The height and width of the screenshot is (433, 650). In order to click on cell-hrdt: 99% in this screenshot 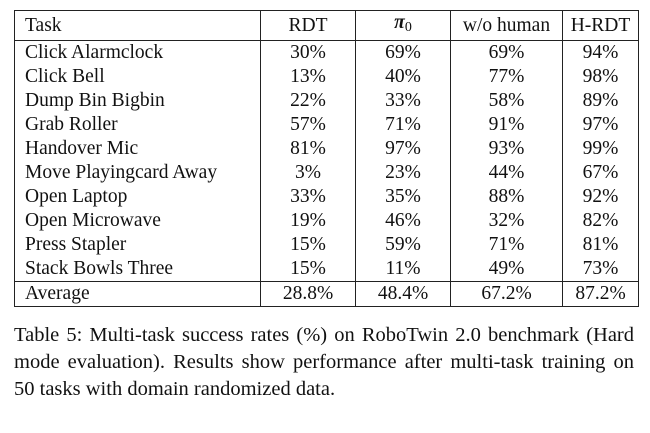, I will do `click(600, 148)`.